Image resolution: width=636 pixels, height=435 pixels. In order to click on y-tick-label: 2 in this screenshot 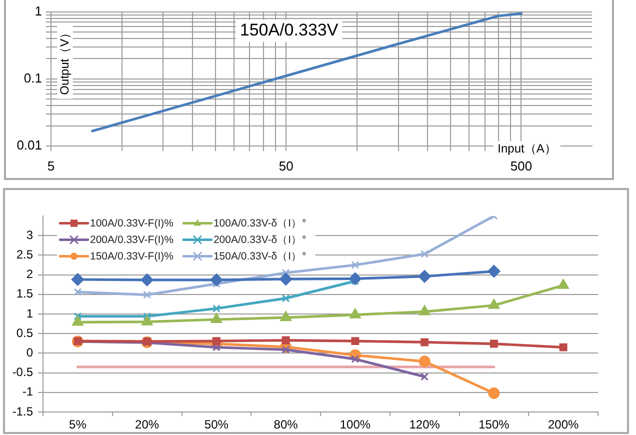, I will do `click(30, 274)`.